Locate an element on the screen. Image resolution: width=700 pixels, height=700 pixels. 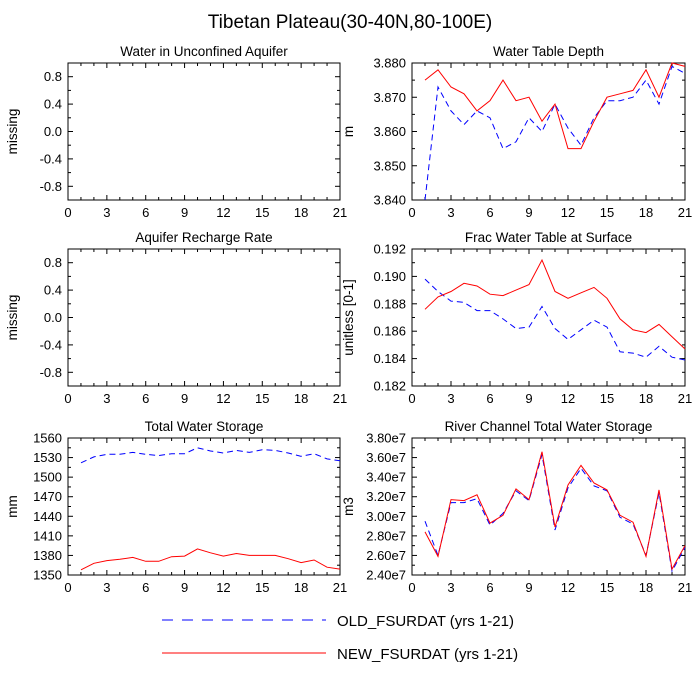
y-tick-label: 3.20e7 is located at coordinates (386, 496).